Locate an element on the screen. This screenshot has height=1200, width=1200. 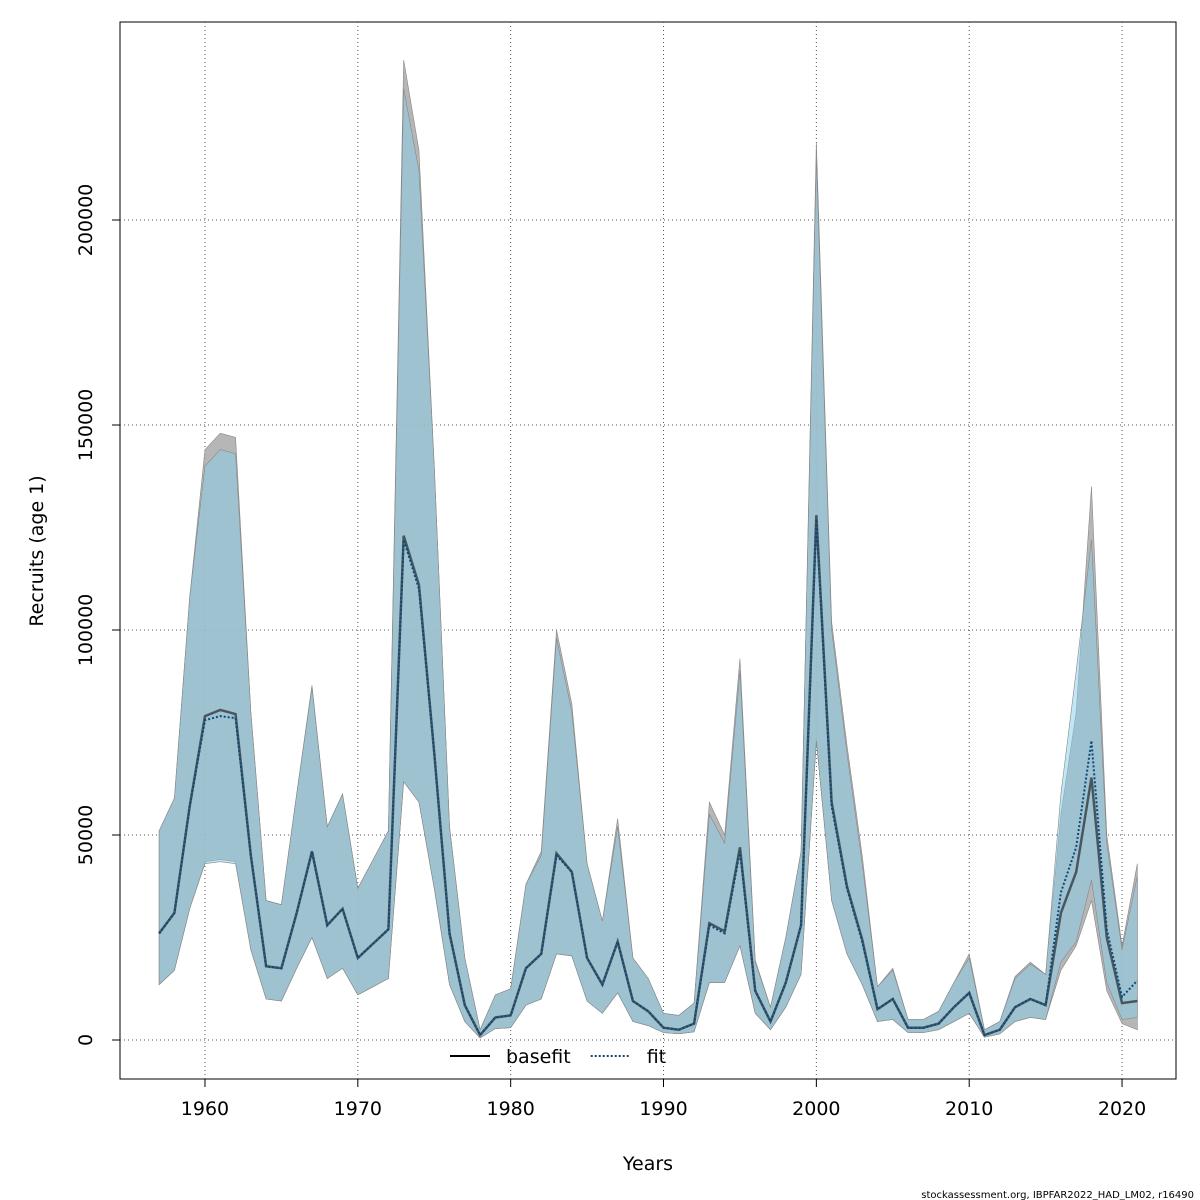
legend-label: basefit is located at coordinates (538, 1057).